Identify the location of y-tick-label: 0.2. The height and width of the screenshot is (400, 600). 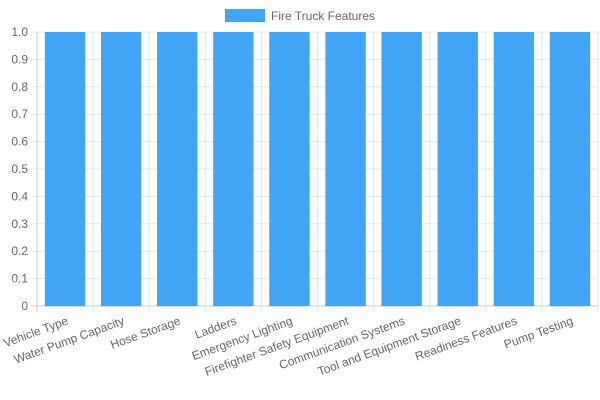
(19, 251).